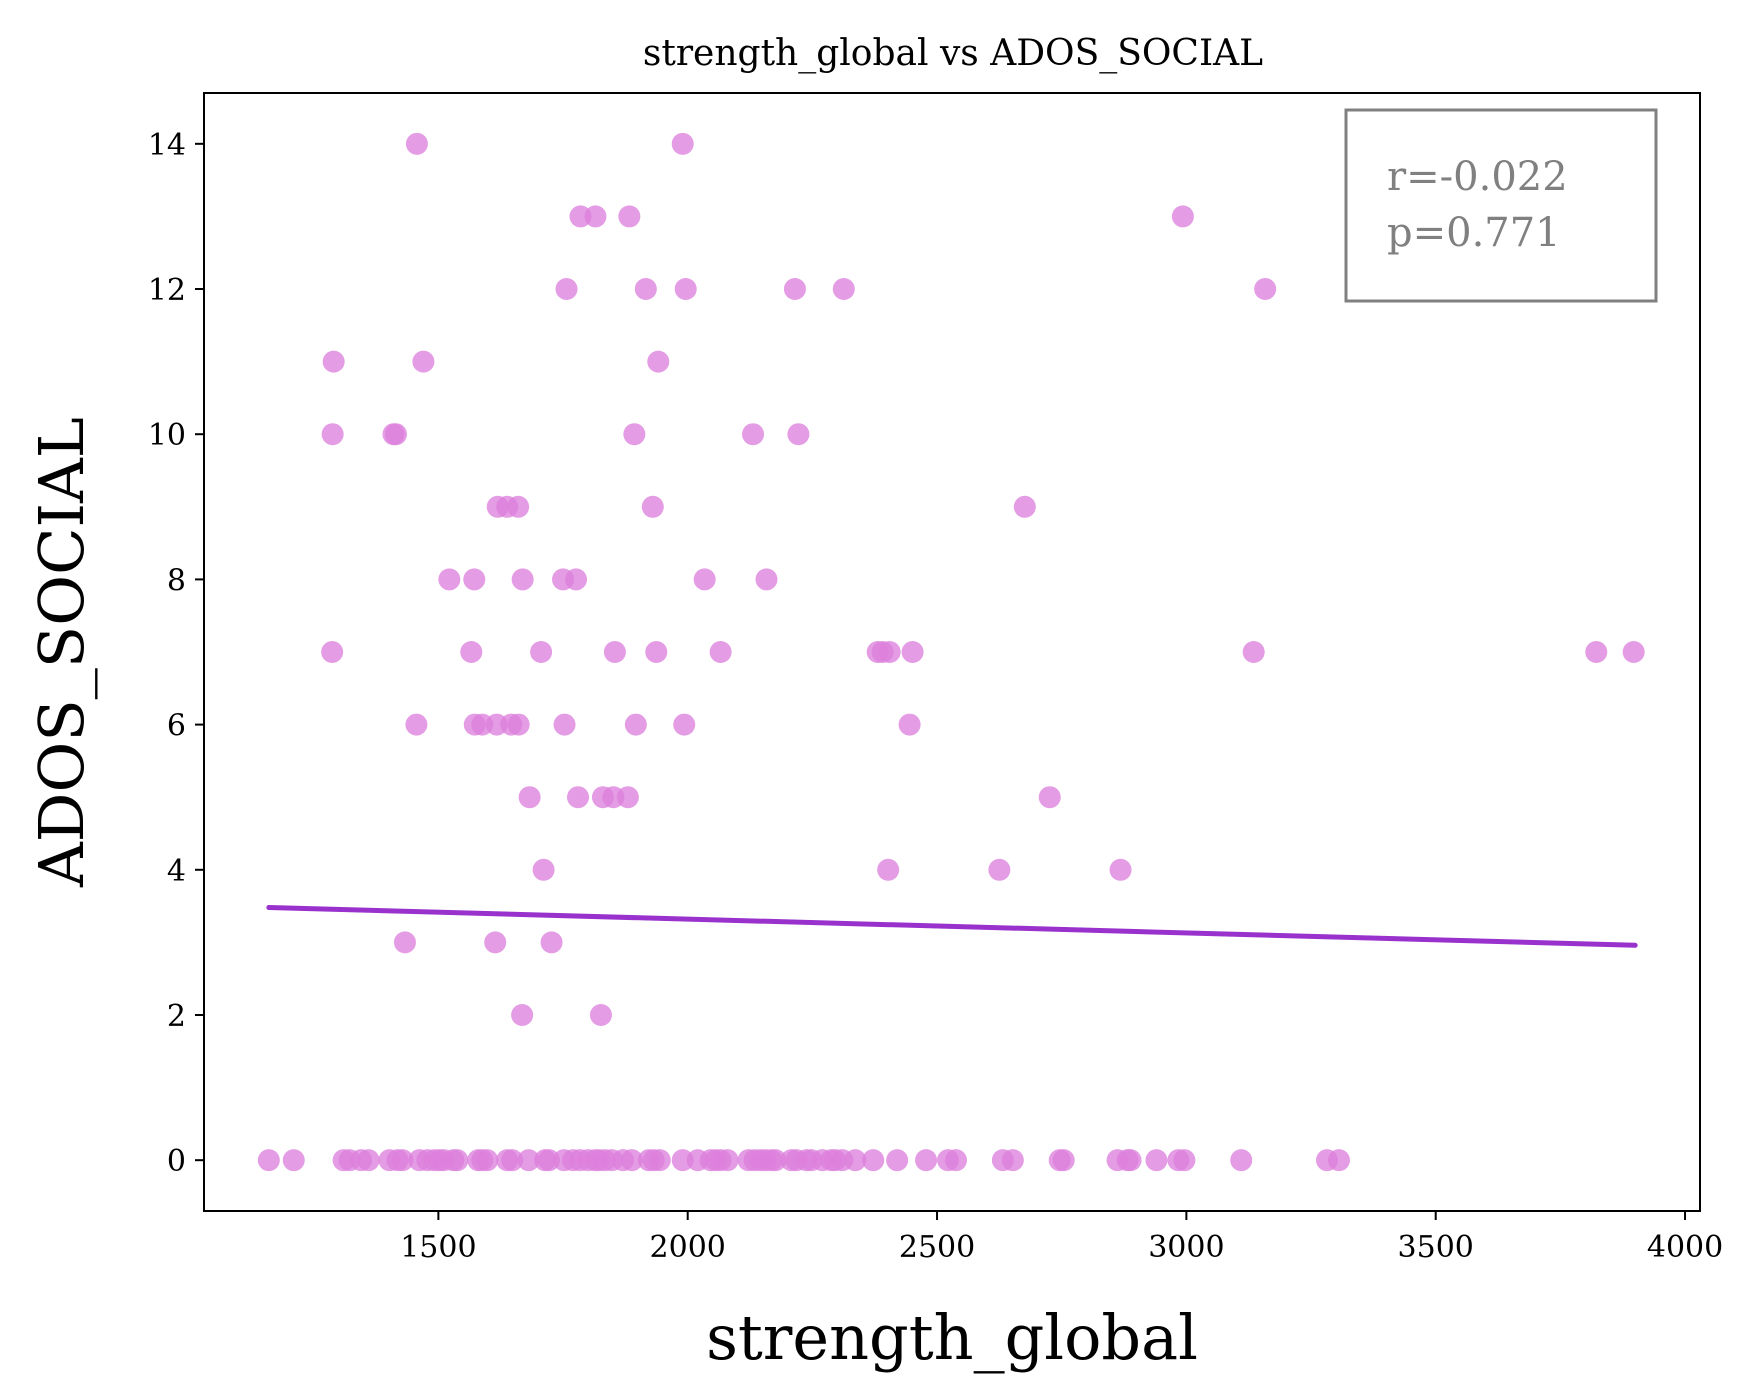 Image resolution: width=1756 pixels, height=1395 pixels. Describe the element at coordinates (688, 1247) in the screenshot. I see `x-tick-label: 2000` at that location.